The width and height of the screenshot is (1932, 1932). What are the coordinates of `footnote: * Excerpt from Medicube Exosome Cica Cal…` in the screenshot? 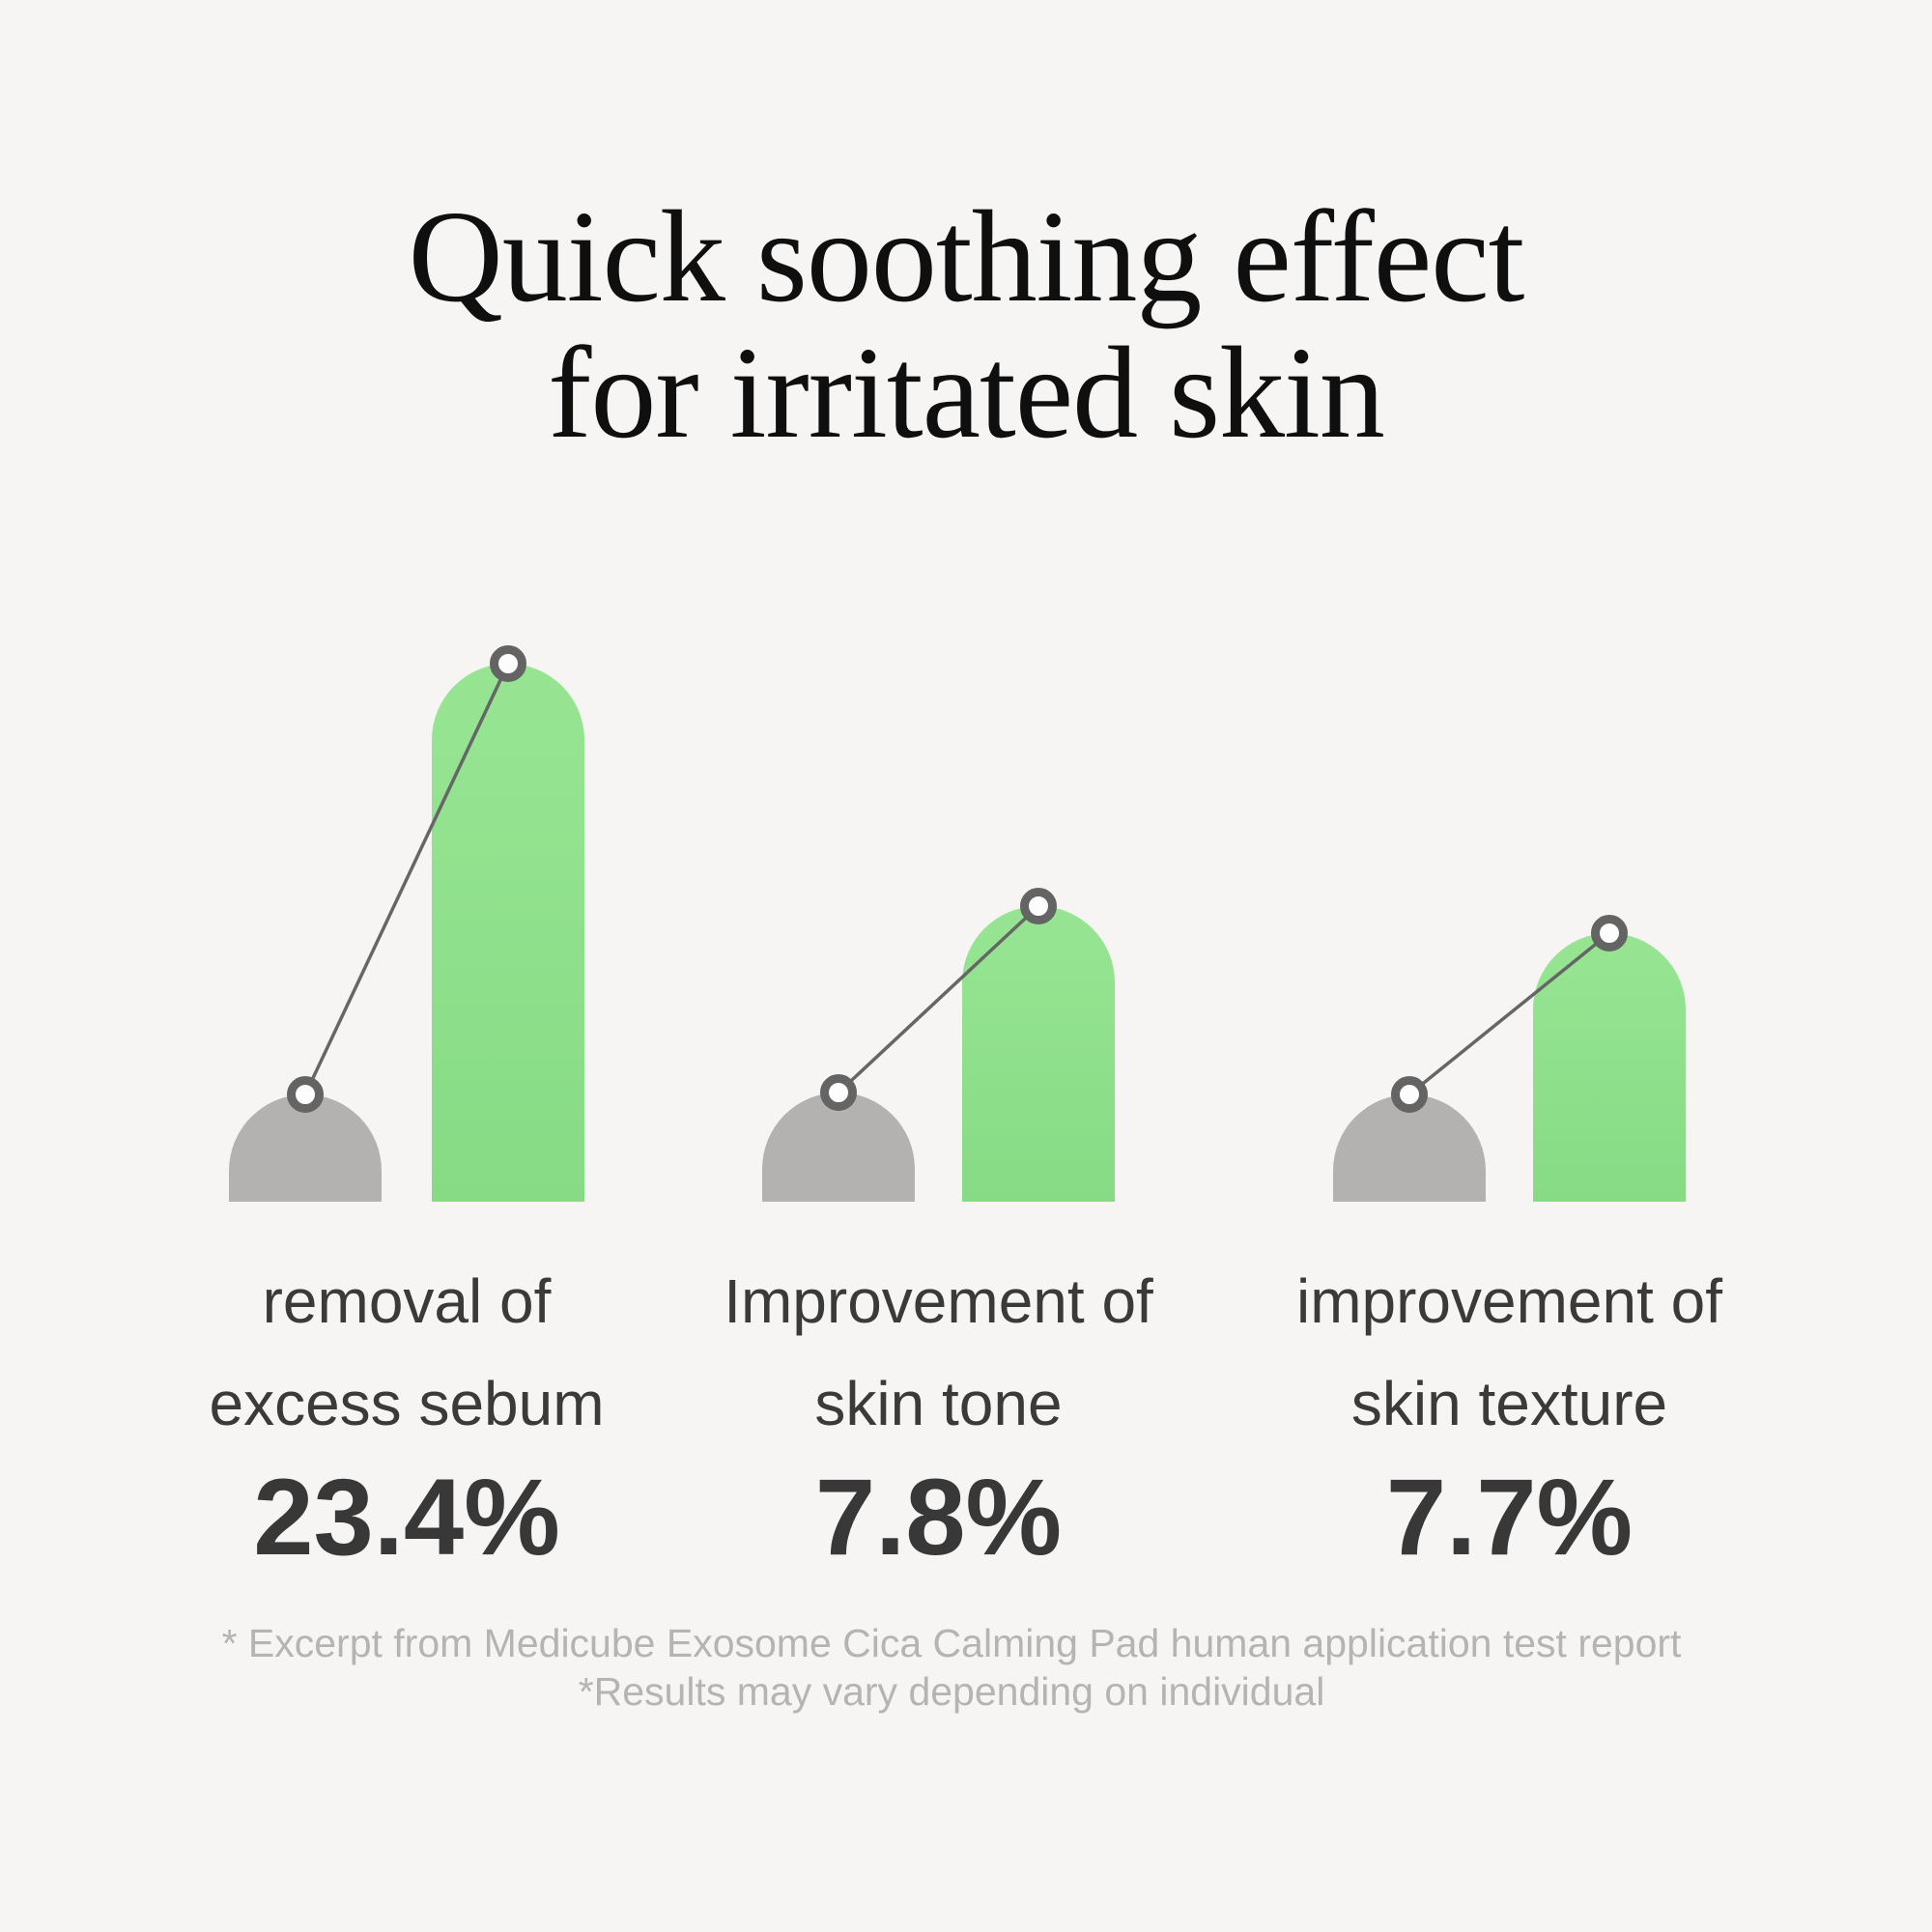 It's located at (959, 1667).